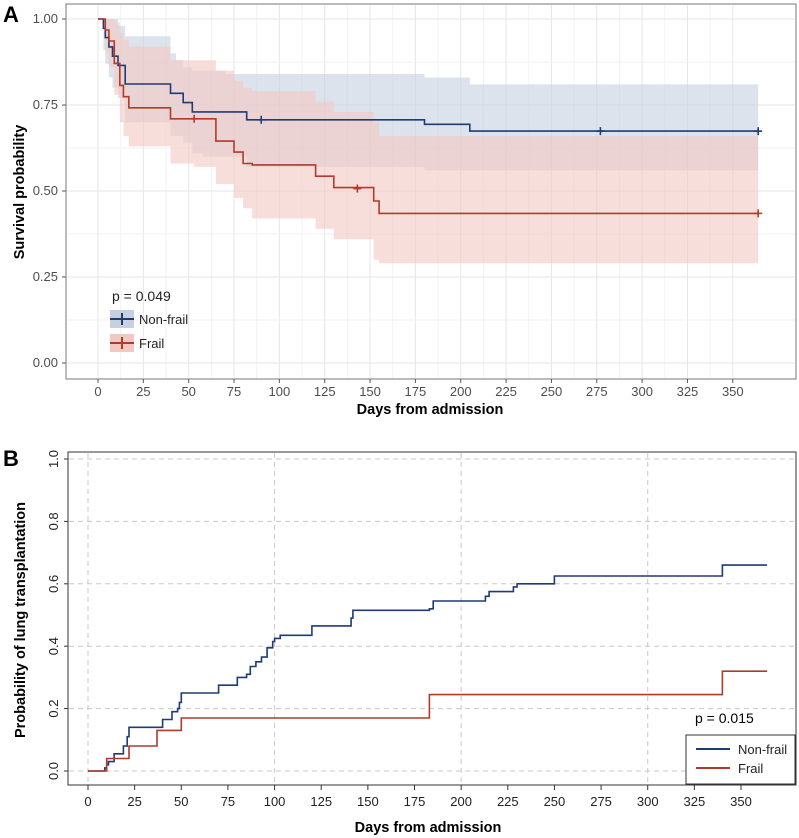 The height and width of the screenshot is (838, 799). What do you see at coordinates (506, 391) in the screenshot?
I see `x-tick-label-a: 225` at bounding box center [506, 391].